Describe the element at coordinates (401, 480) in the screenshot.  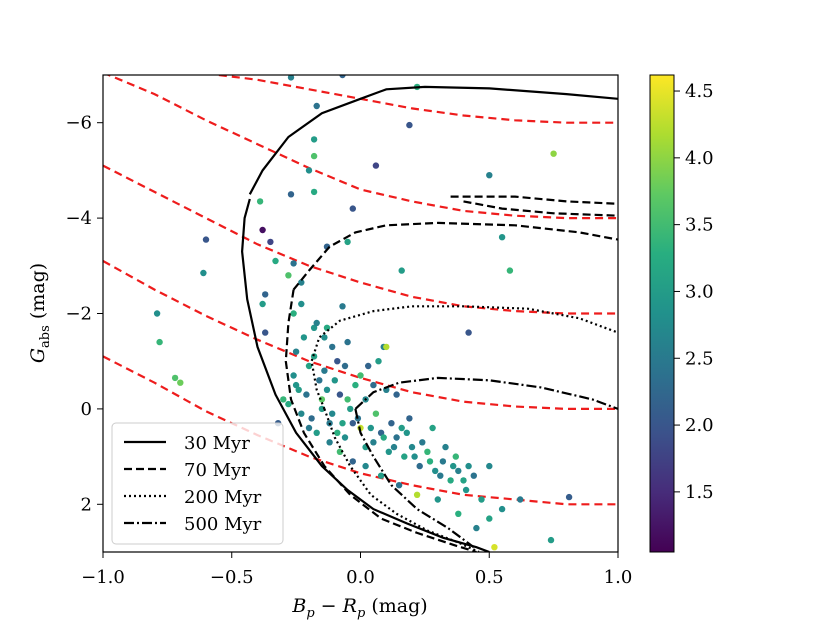
I see `isochrone-200-myr-ms` at that location.